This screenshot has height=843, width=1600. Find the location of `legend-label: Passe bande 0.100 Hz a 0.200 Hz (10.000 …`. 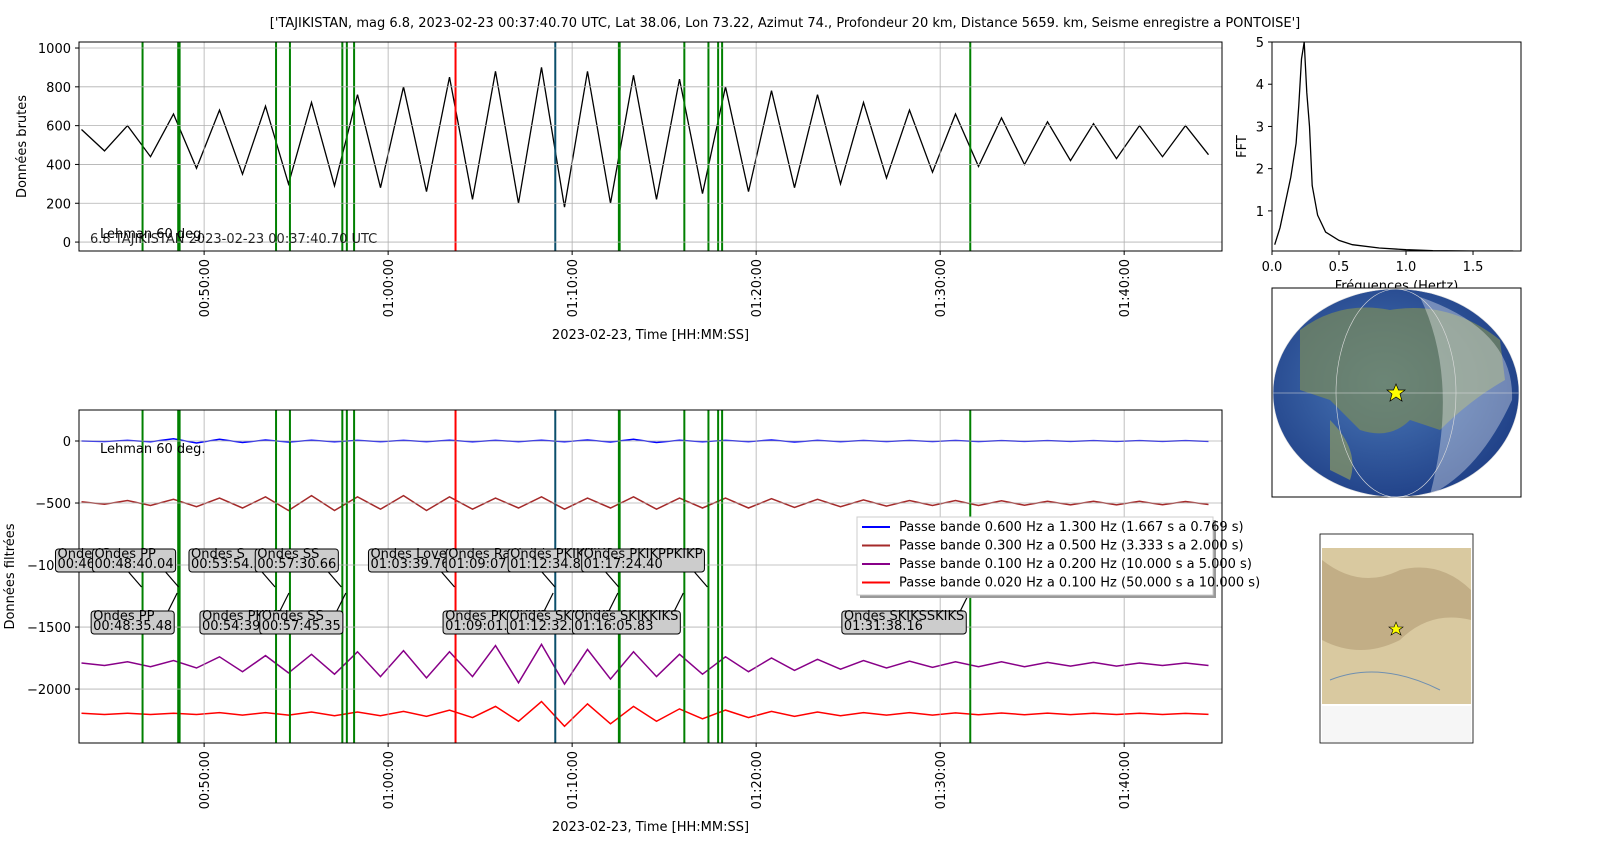

legend-label: Passe bande 0.100 Hz a 0.200 Hz (10.000 … is located at coordinates (1075, 564).